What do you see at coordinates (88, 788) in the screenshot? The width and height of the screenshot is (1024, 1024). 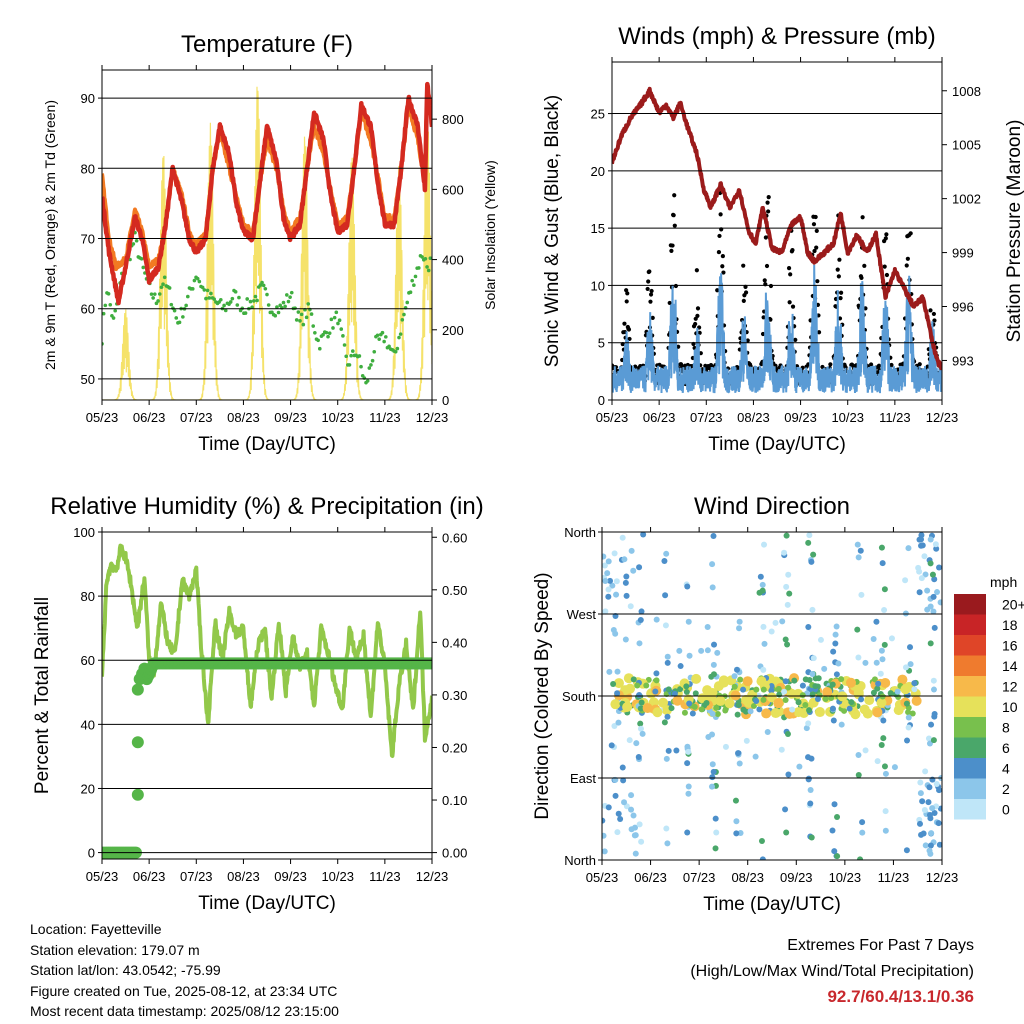 I see `y-tick-label: 20` at bounding box center [88, 788].